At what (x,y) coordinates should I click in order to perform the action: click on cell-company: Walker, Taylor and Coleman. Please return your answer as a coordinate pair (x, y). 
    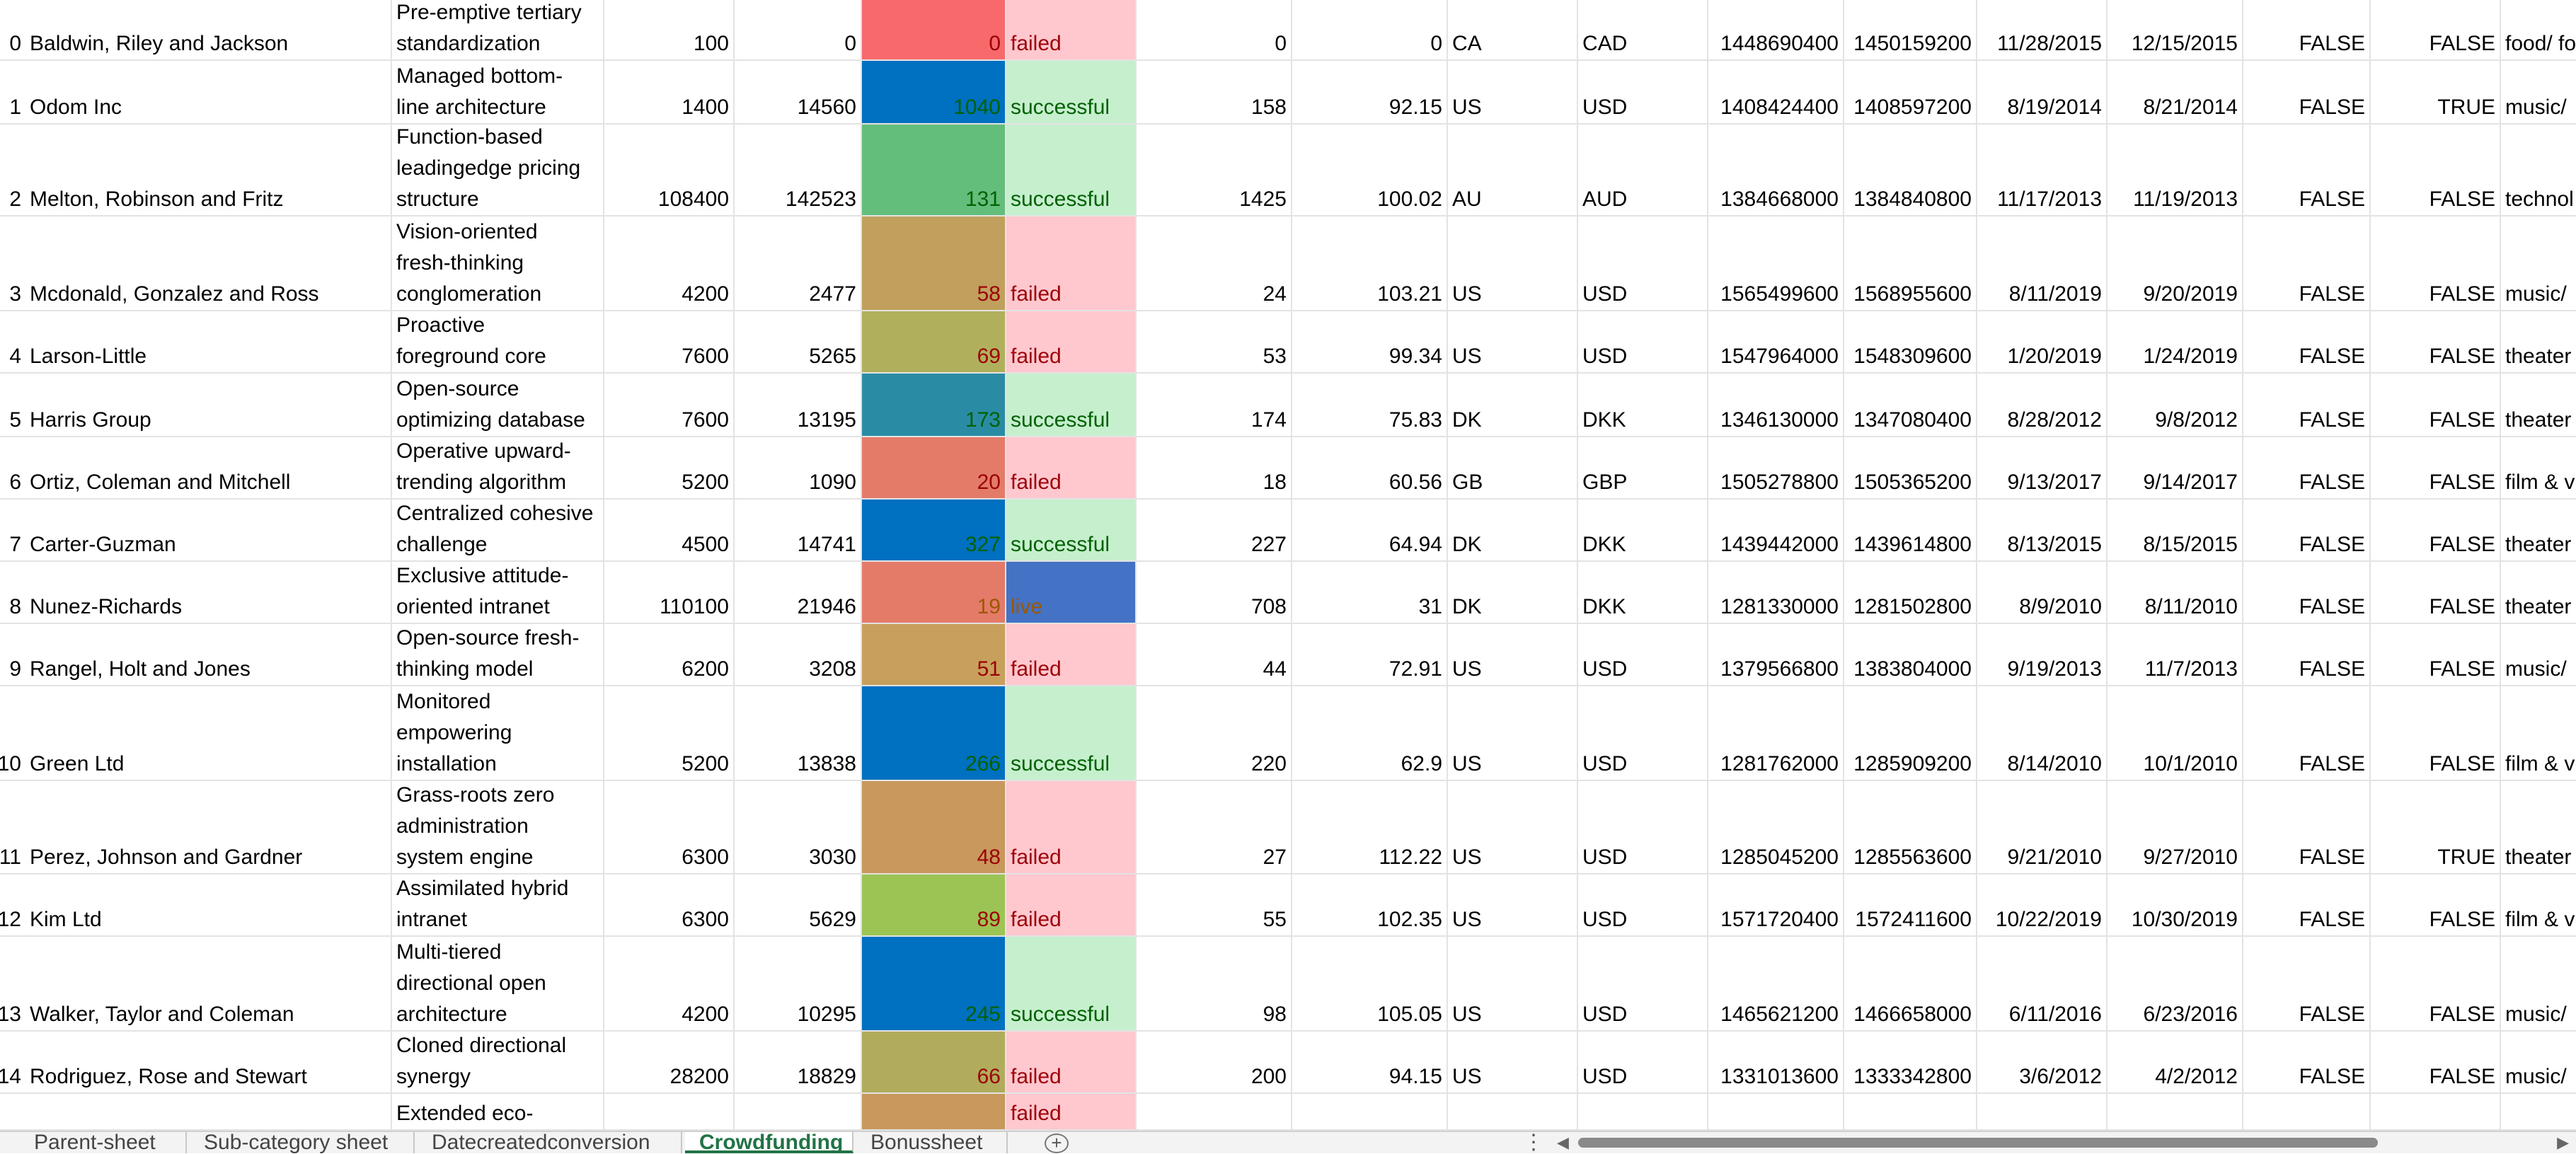
    Looking at the image, I should click on (209, 983).